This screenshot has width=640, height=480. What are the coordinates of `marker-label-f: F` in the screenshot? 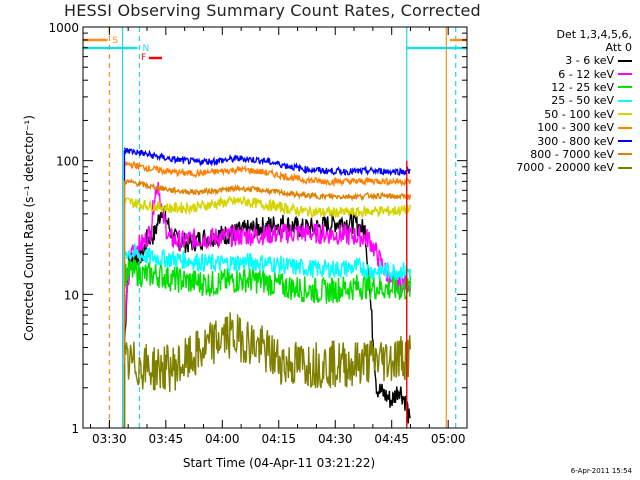 It's located at (143, 58).